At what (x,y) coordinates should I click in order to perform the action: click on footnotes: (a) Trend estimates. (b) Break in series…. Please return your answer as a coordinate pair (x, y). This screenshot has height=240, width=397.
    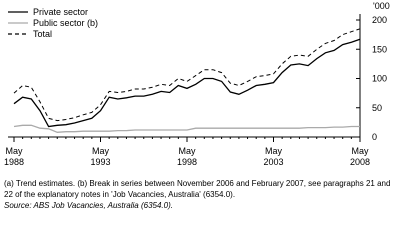
    Looking at the image, I should click on (198, 194).